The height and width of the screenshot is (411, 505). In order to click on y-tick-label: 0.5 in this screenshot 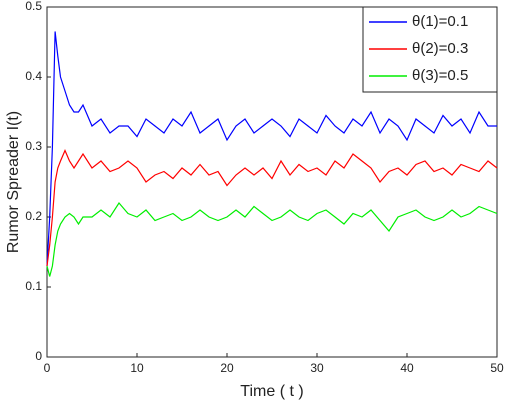, I will do `click(33, 6)`.